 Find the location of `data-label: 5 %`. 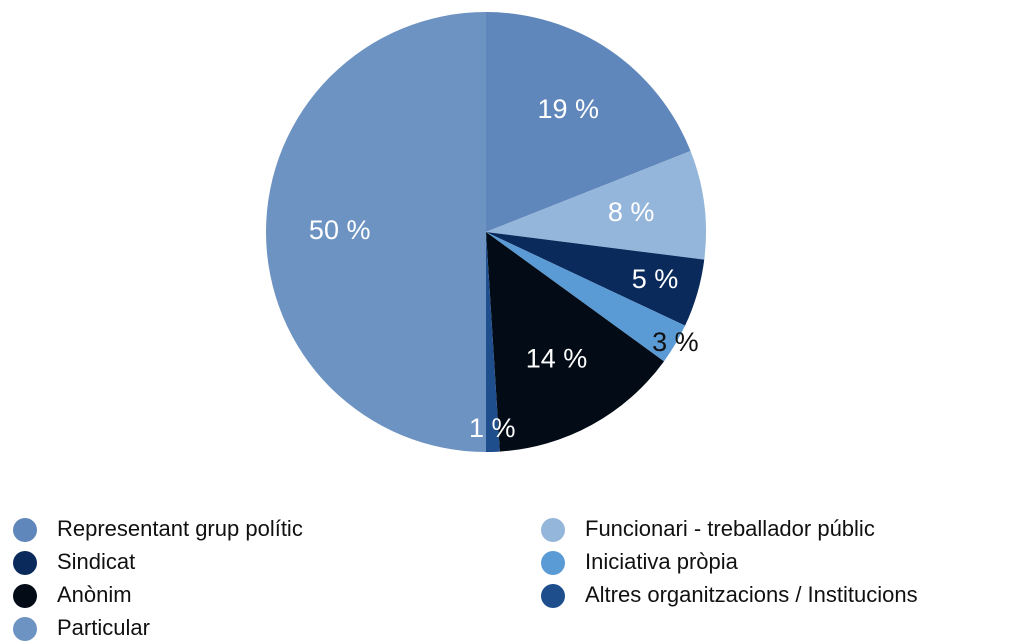

data-label: 5 % is located at coordinates (655, 279).